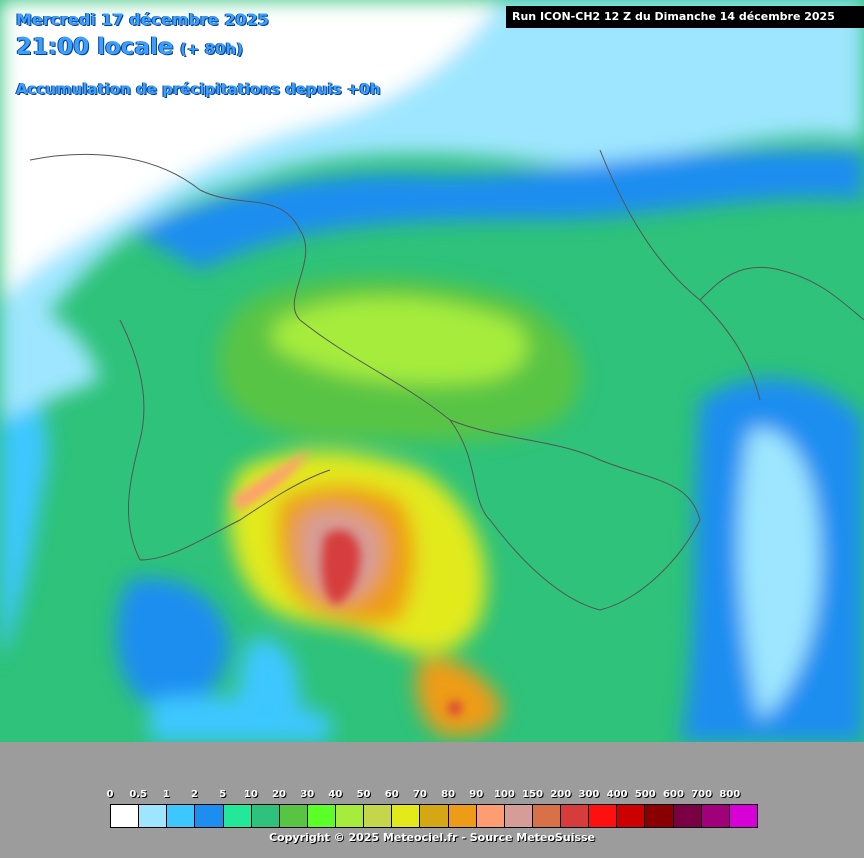 This screenshot has width=864, height=858. What do you see at coordinates (645, 794) in the screenshot?
I see `legend-tick-label: 500` at bounding box center [645, 794].